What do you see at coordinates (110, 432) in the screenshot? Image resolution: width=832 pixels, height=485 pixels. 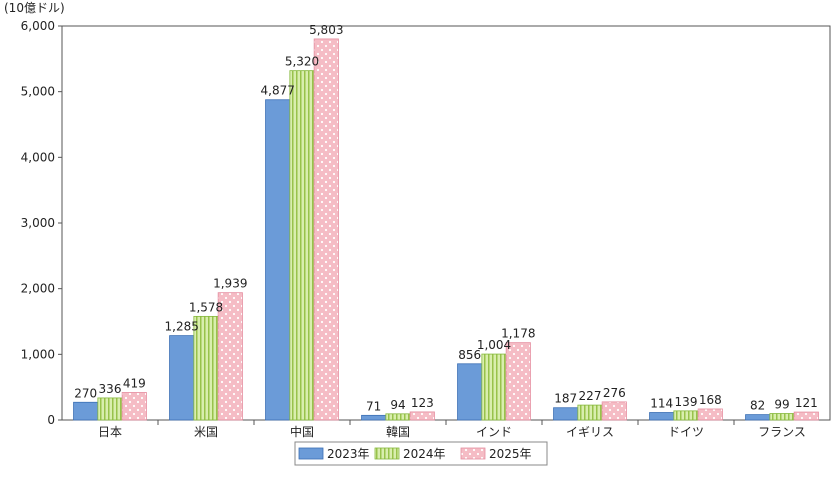 I see `x-tick-label: 日本` at bounding box center [110, 432].